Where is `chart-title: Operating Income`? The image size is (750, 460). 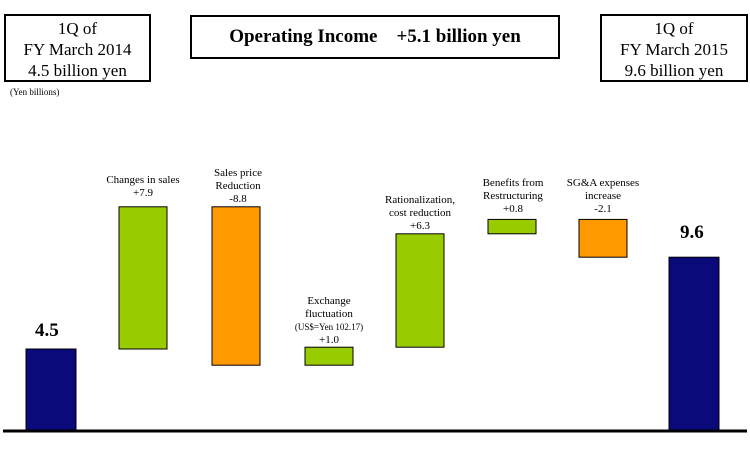 chart-title: Operating Income is located at coordinates (303, 36).